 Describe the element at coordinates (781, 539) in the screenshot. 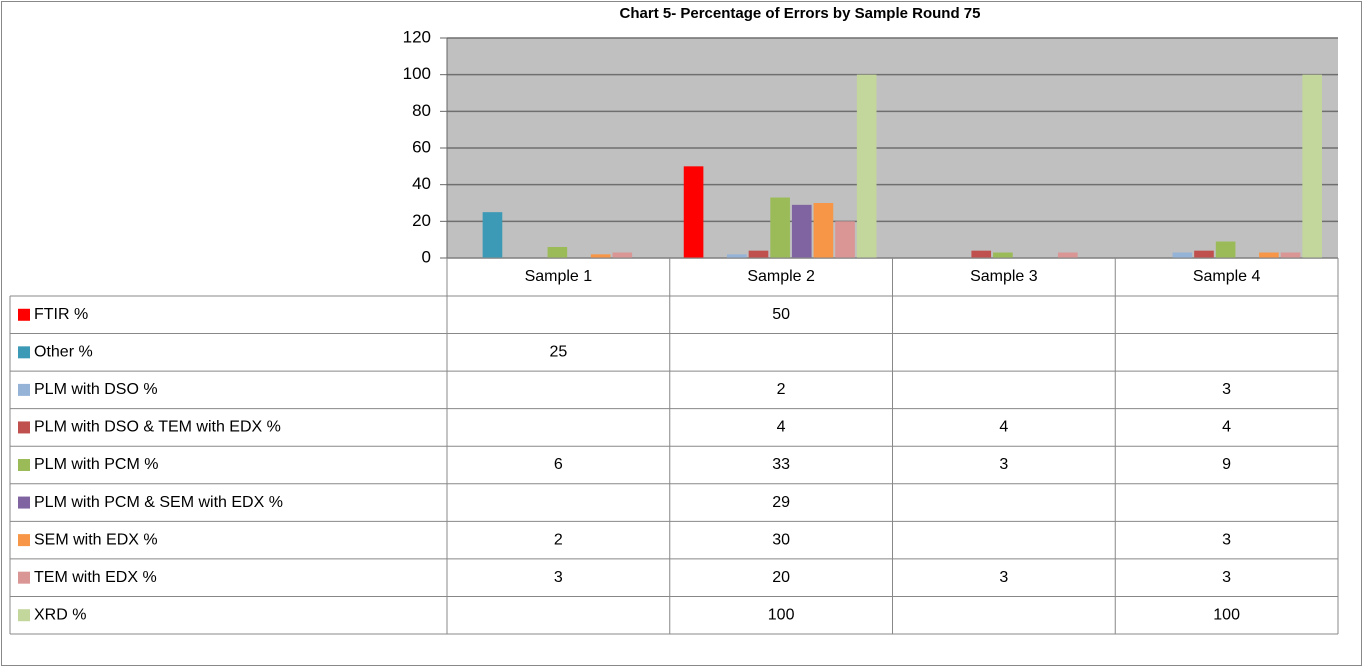

I see `table-value: 30` at that location.